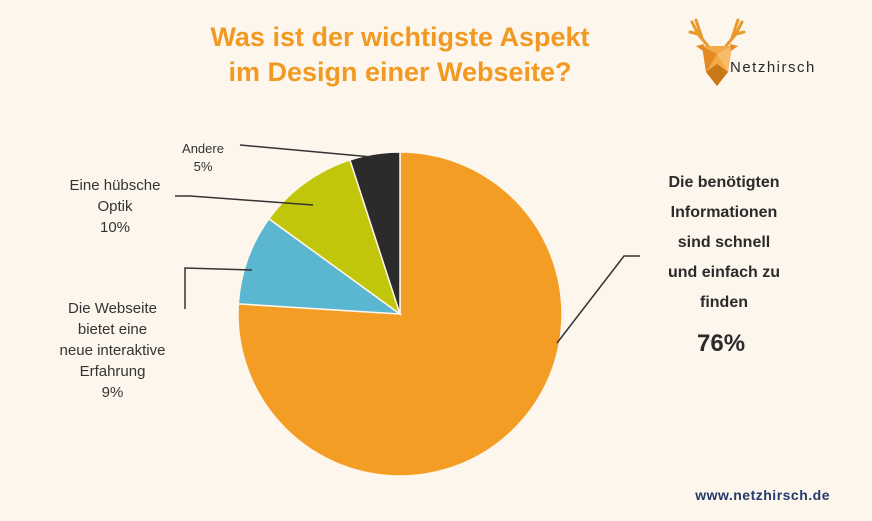 The width and height of the screenshot is (872, 521). I want to click on slice-label-optik-line-1: Eine hübsche, so click(115, 185).